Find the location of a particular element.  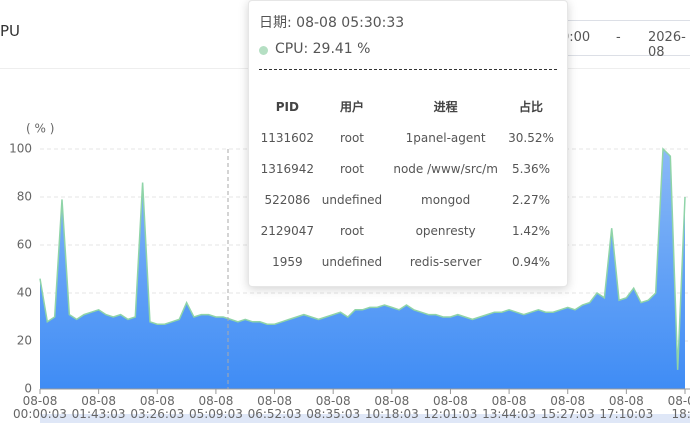

tooltip-rule is located at coordinates (408, 69).